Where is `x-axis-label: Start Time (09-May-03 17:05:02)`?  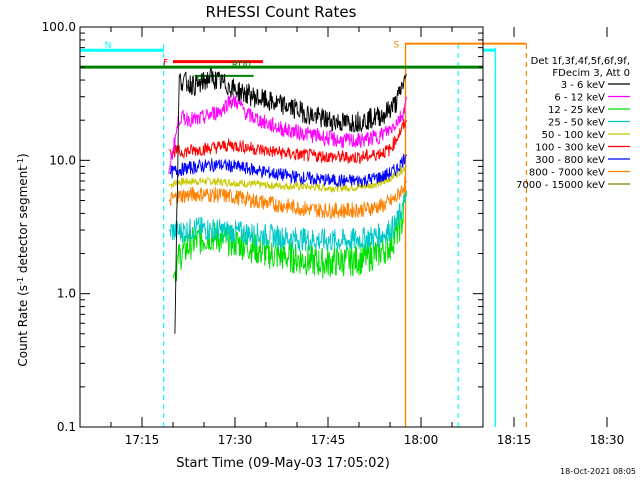 x-axis-label: Start Time (09-May-03 17:05:02) is located at coordinates (283, 463).